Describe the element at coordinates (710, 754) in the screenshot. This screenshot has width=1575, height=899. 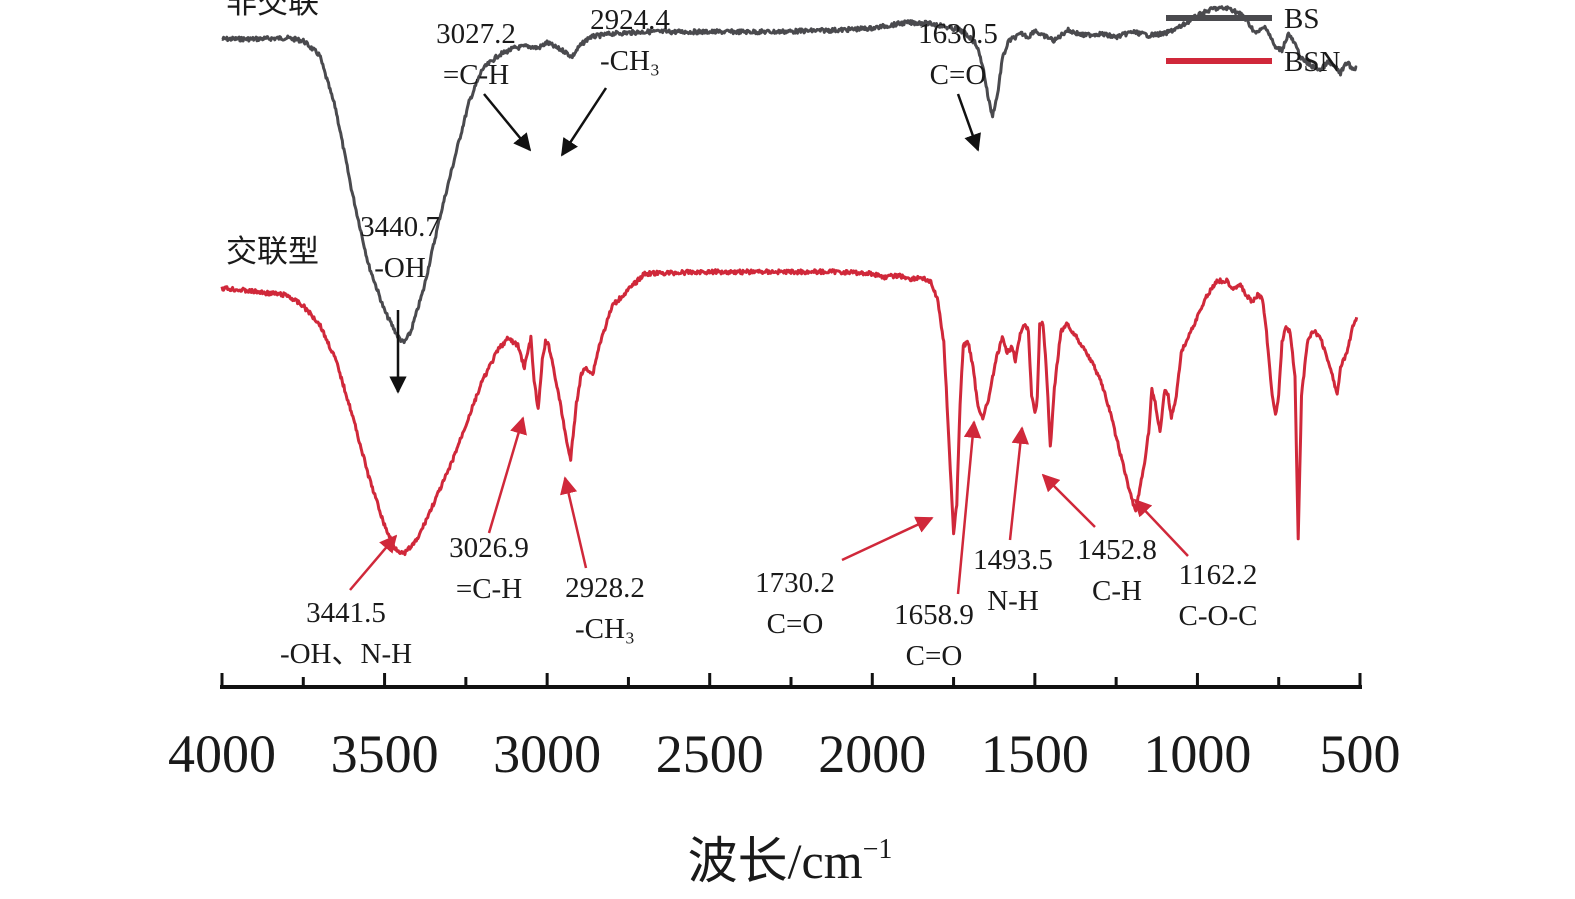
I see `x-tick-label: 2500` at that location.